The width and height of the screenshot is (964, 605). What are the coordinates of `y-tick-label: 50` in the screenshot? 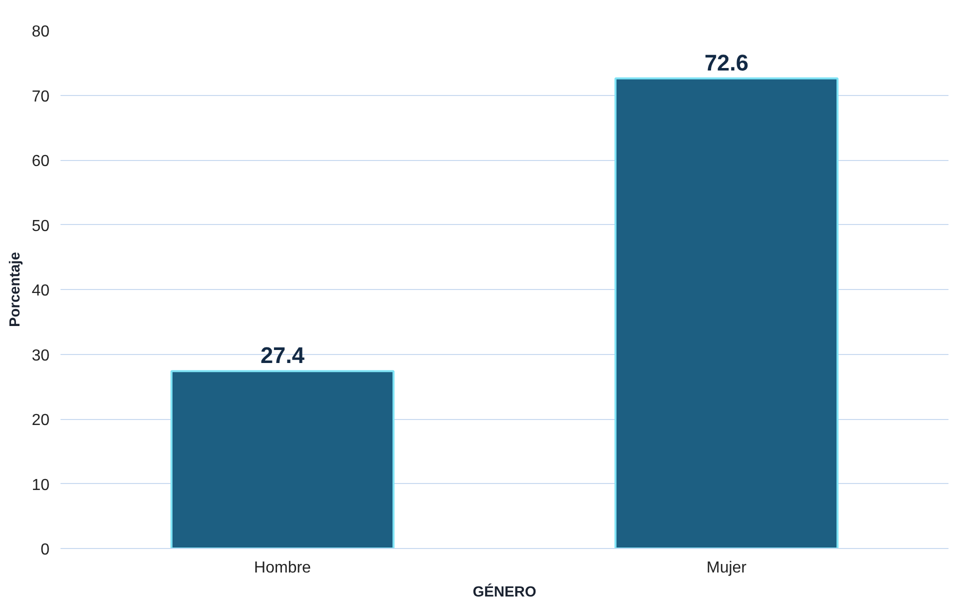 It's located at (41, 226).